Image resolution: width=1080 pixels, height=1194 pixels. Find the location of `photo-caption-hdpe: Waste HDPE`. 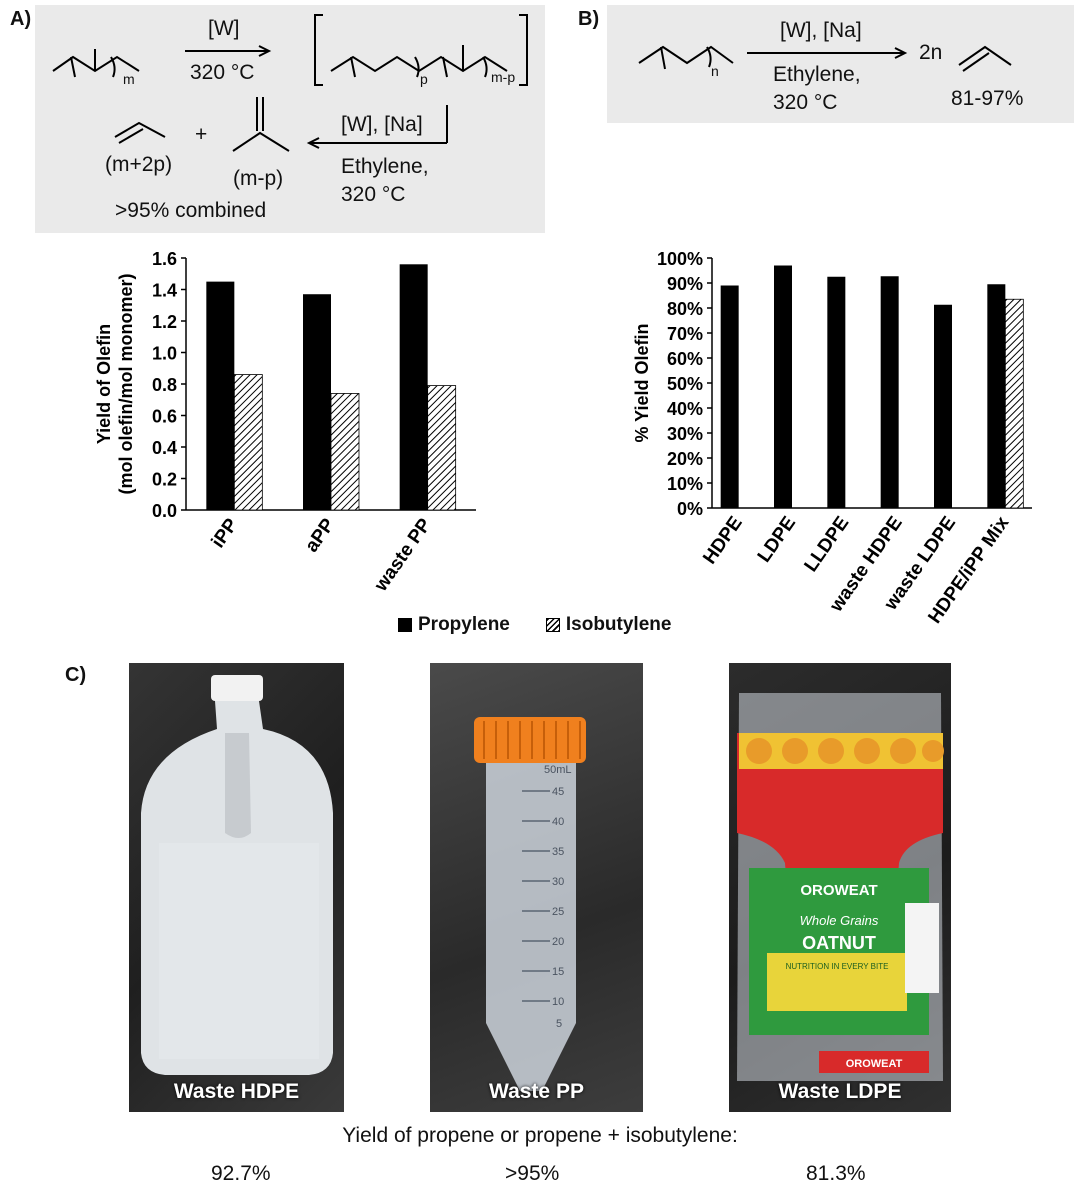

photo-caption-hdpe: Waste HDPE is located at coordinates (236, 1091).